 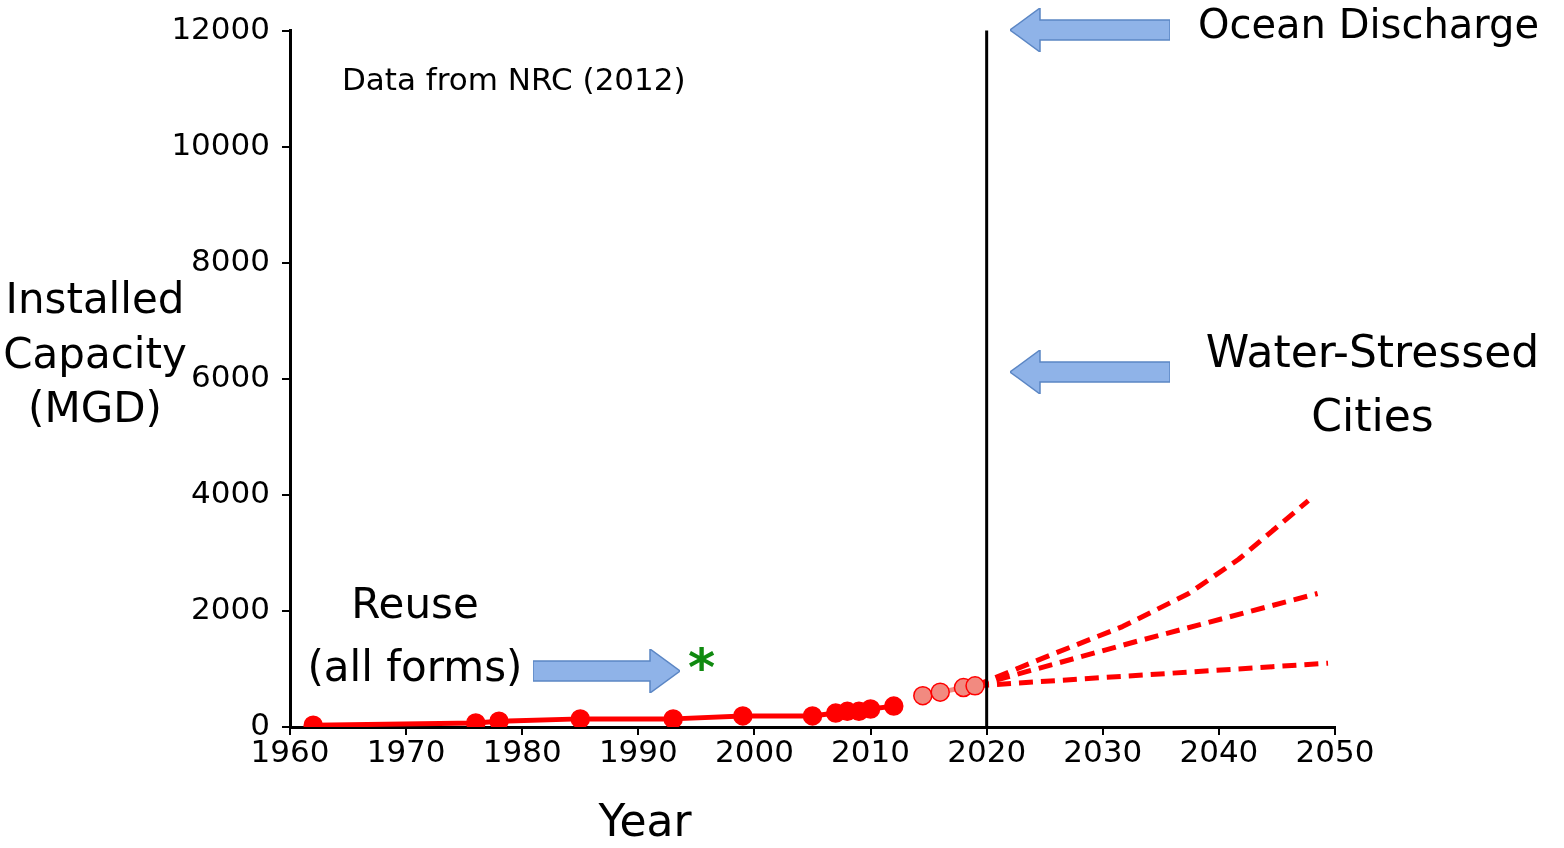 What do you see at coordinates (754, 750) in the screenshot?
I see `x-tick-label: 2000` at bounding box center [754, 750].